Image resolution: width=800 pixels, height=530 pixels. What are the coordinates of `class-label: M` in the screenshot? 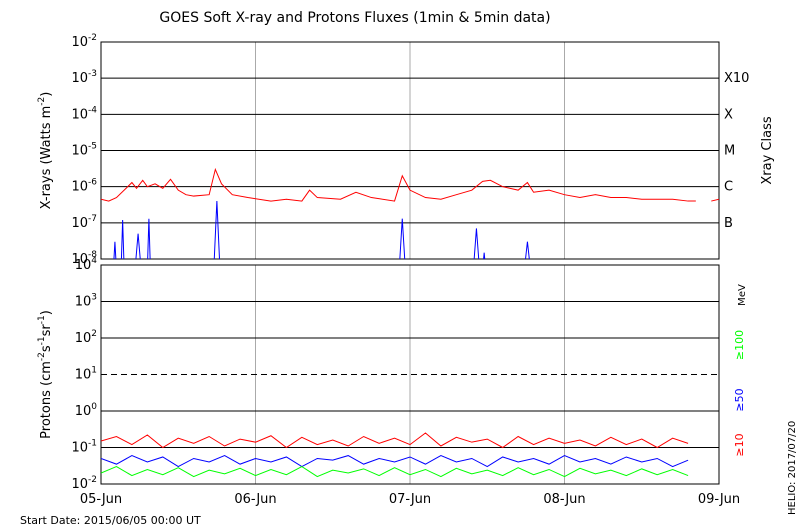 It's located at (729, 150).